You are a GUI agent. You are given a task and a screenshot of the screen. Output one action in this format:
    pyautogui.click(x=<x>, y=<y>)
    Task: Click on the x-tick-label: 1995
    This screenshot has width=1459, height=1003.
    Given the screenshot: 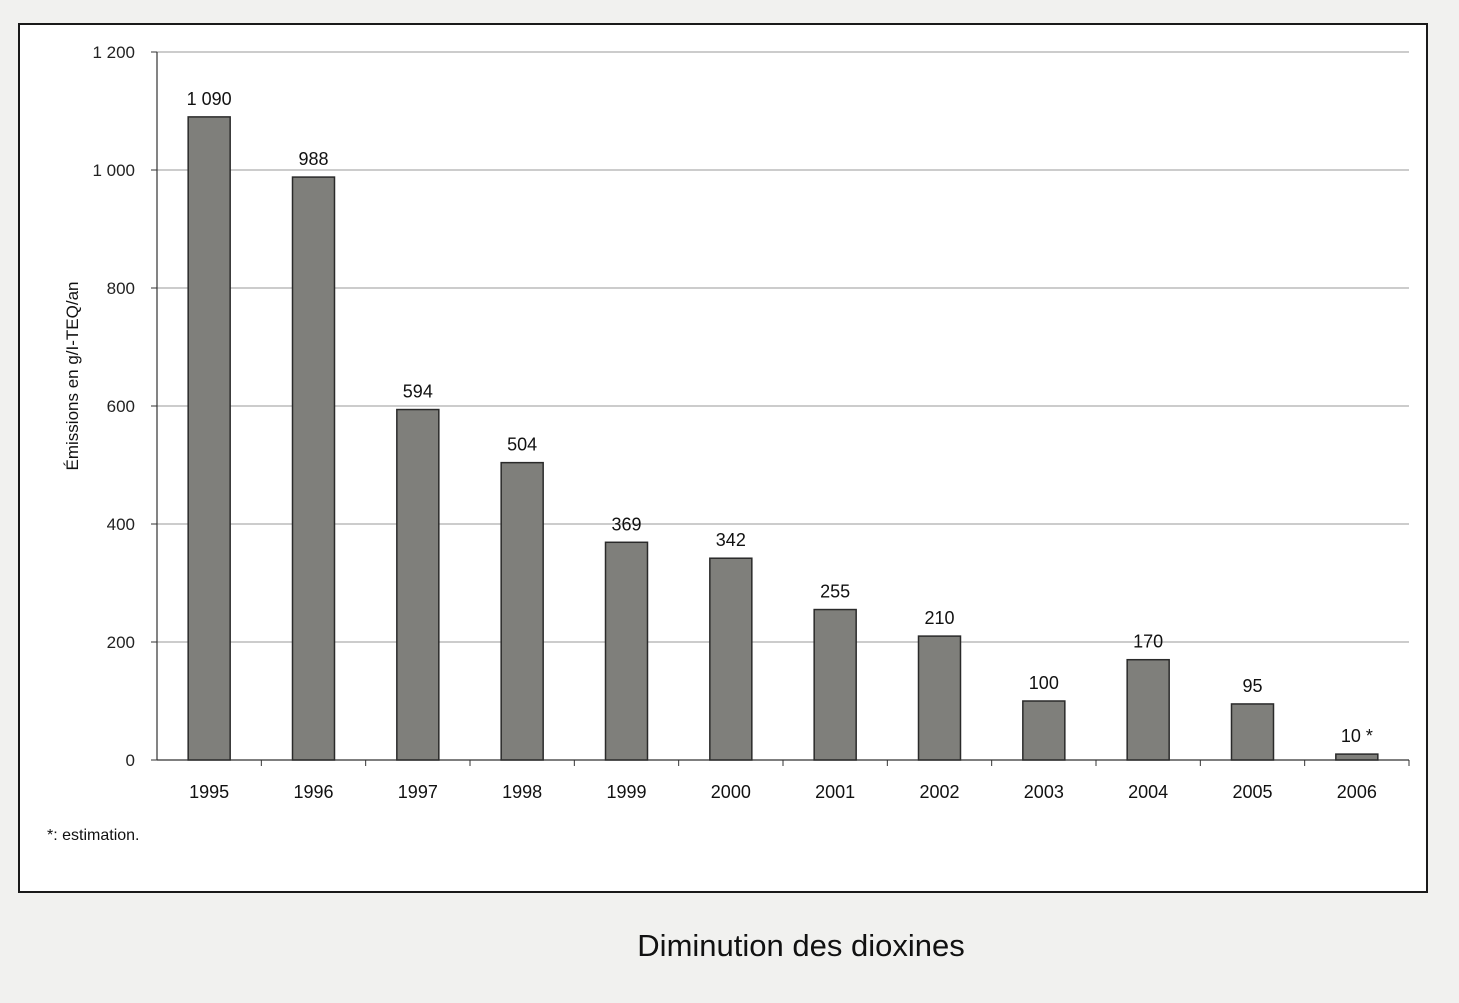 What is the action you would take?
    pyautogui.click(x=209, y=792)
    